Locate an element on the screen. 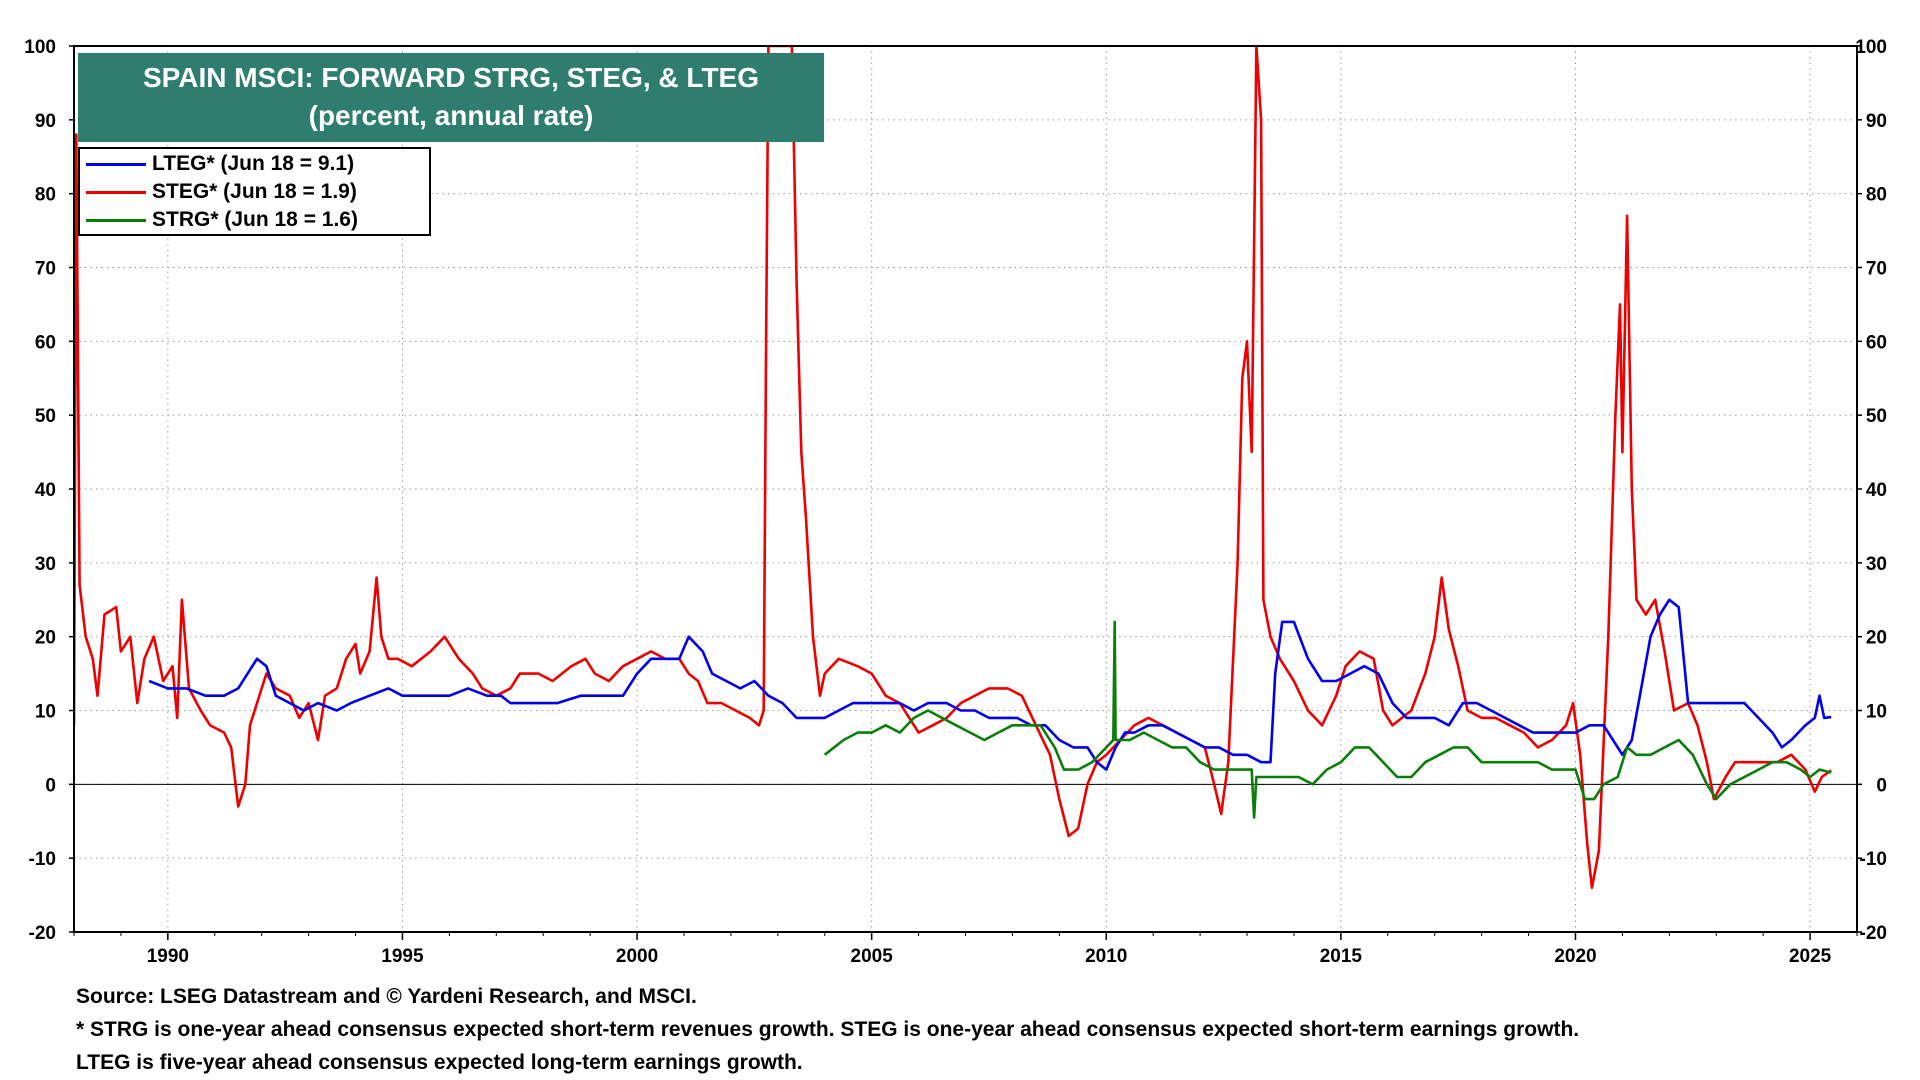 Image resolution: width=1920 pixels, height=1080 pixels. legend-swatch-lteg is located at coordinates (116, 164).